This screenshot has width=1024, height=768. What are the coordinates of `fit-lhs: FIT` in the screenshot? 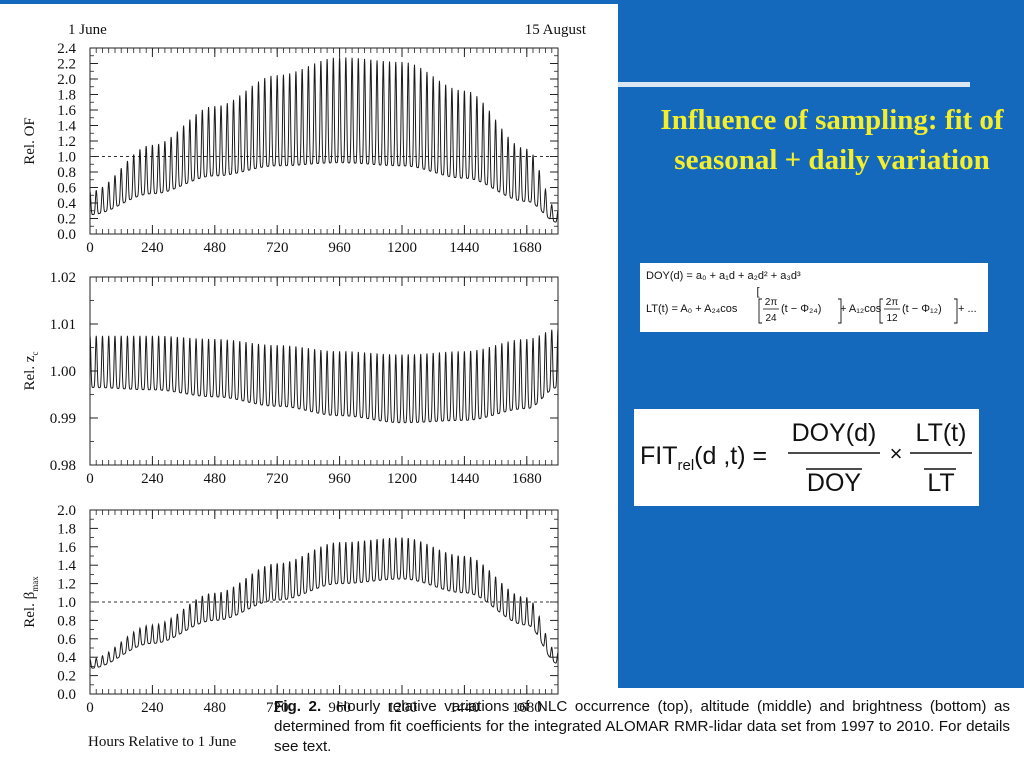 It's located at (659, 456).